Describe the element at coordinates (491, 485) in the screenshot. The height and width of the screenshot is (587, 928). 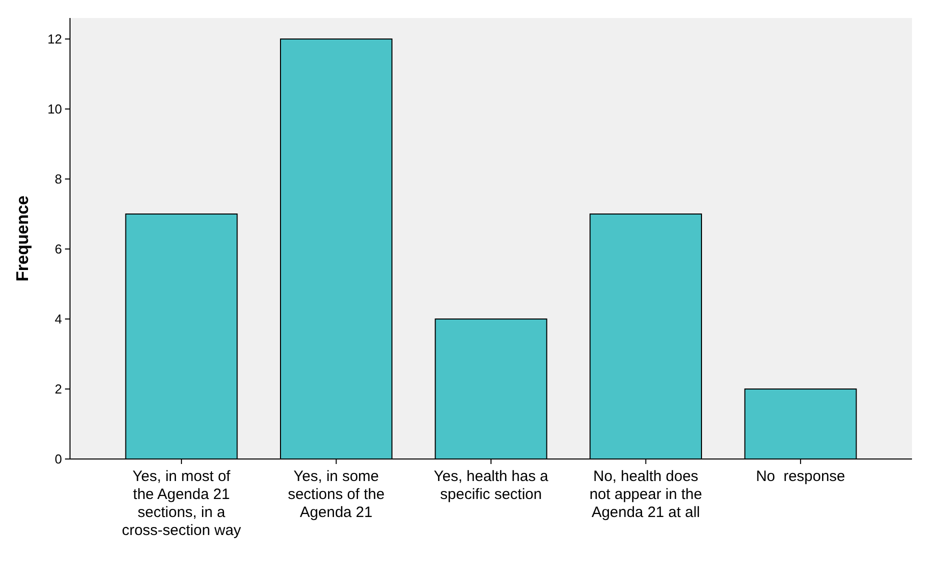
I see `x-tick-label: Yes, health has a specific section` at that location.